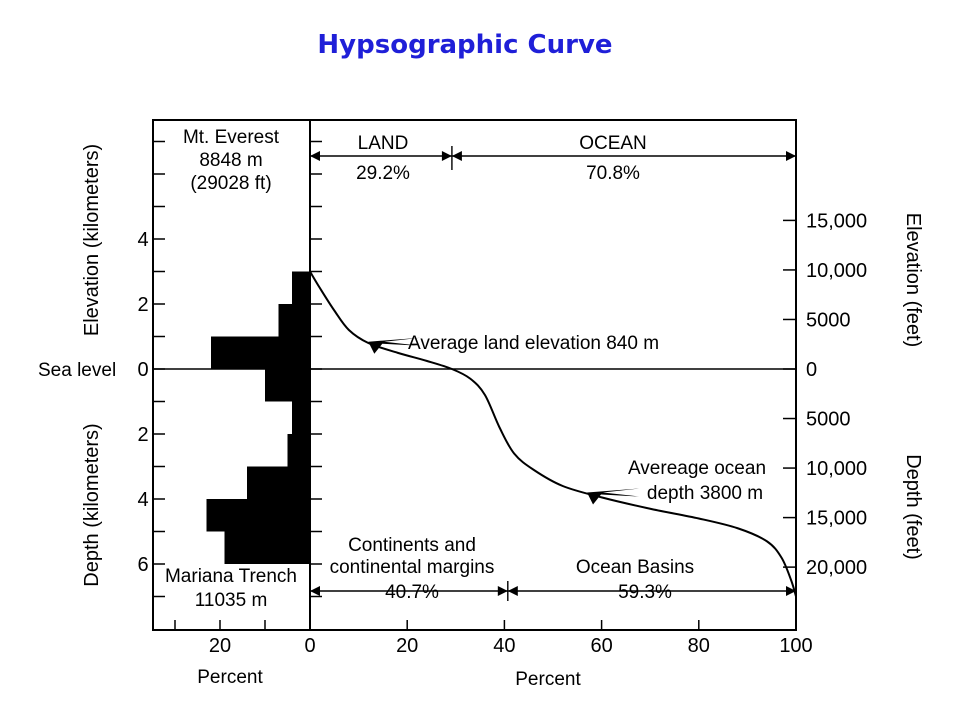  Describe the element at coordinates (383, 173) in the screenshot. I see `land-percent: 29.2%` at that location.